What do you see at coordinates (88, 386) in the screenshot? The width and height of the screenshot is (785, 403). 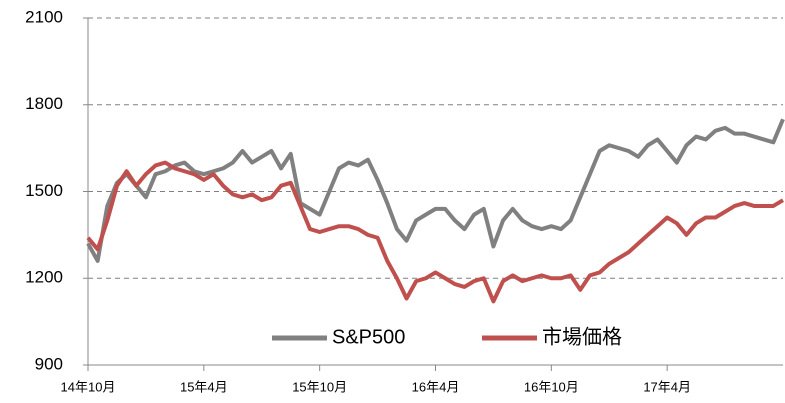 I see `x-tick-label: 14年10月` at bounding box center [88, 386].